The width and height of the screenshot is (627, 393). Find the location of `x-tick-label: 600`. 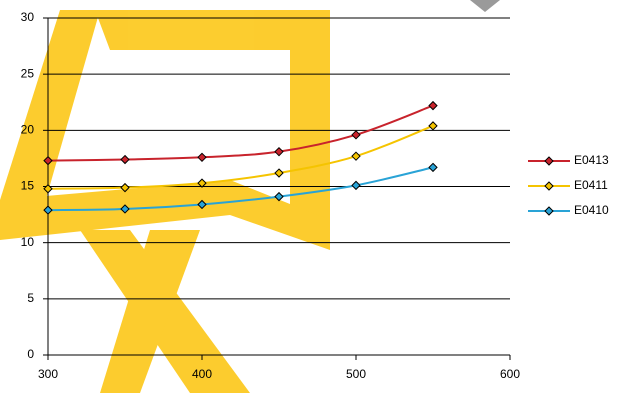

x-tick-label: 600 is located at coordinates (510, 374).